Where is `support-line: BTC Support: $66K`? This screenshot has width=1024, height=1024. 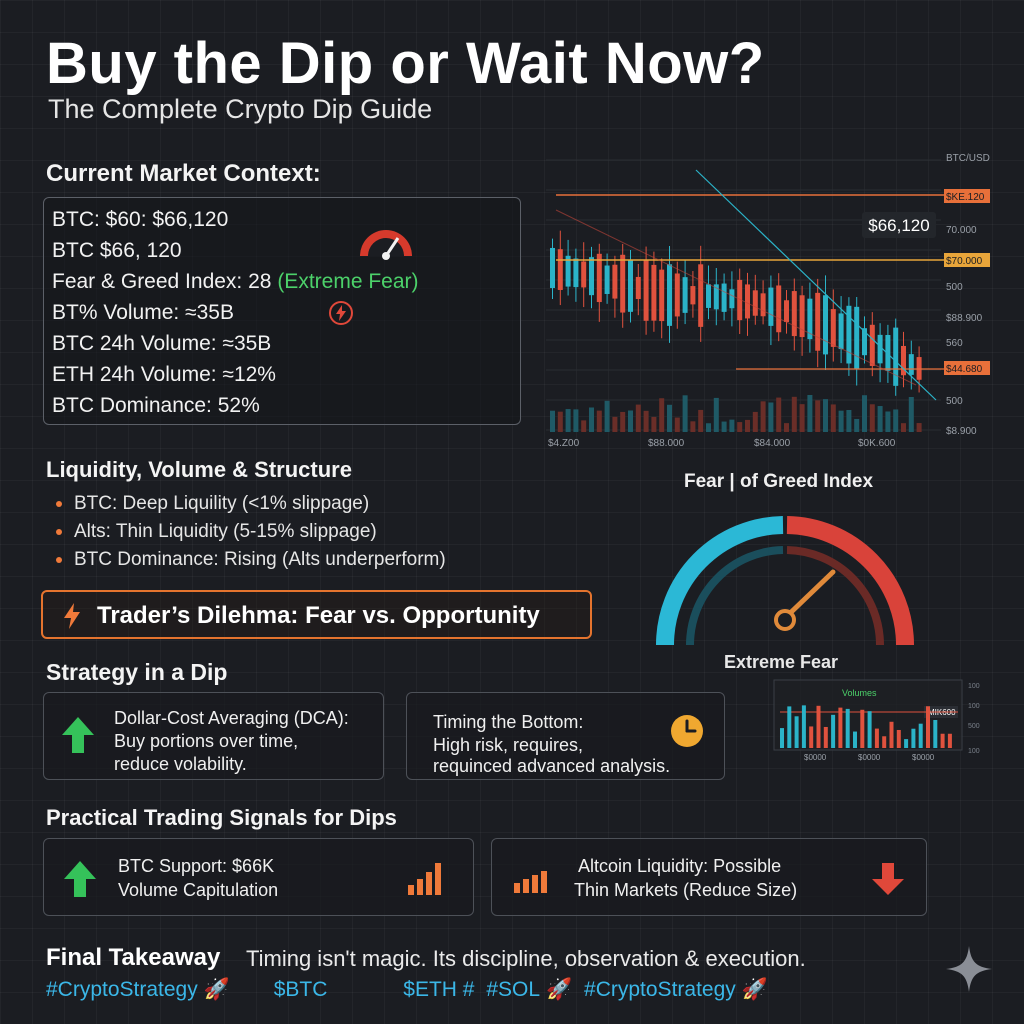
support-line: BTC Support: $66K is located at coordinates (196, 866).